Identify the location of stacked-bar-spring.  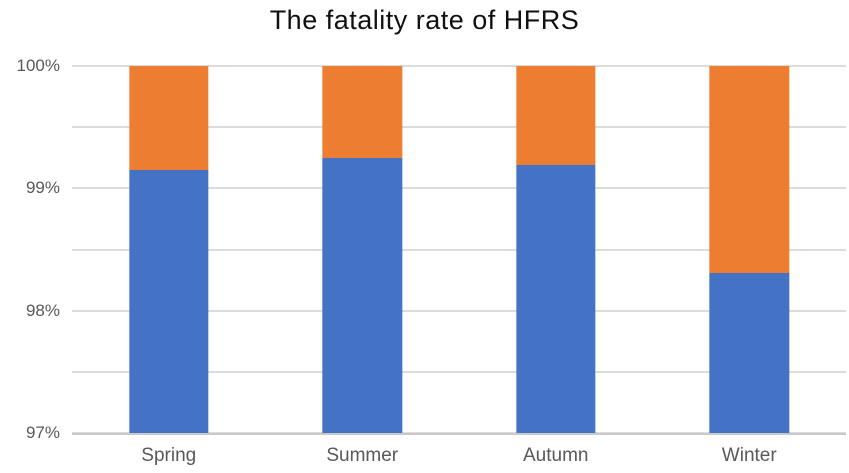
(169, 249).